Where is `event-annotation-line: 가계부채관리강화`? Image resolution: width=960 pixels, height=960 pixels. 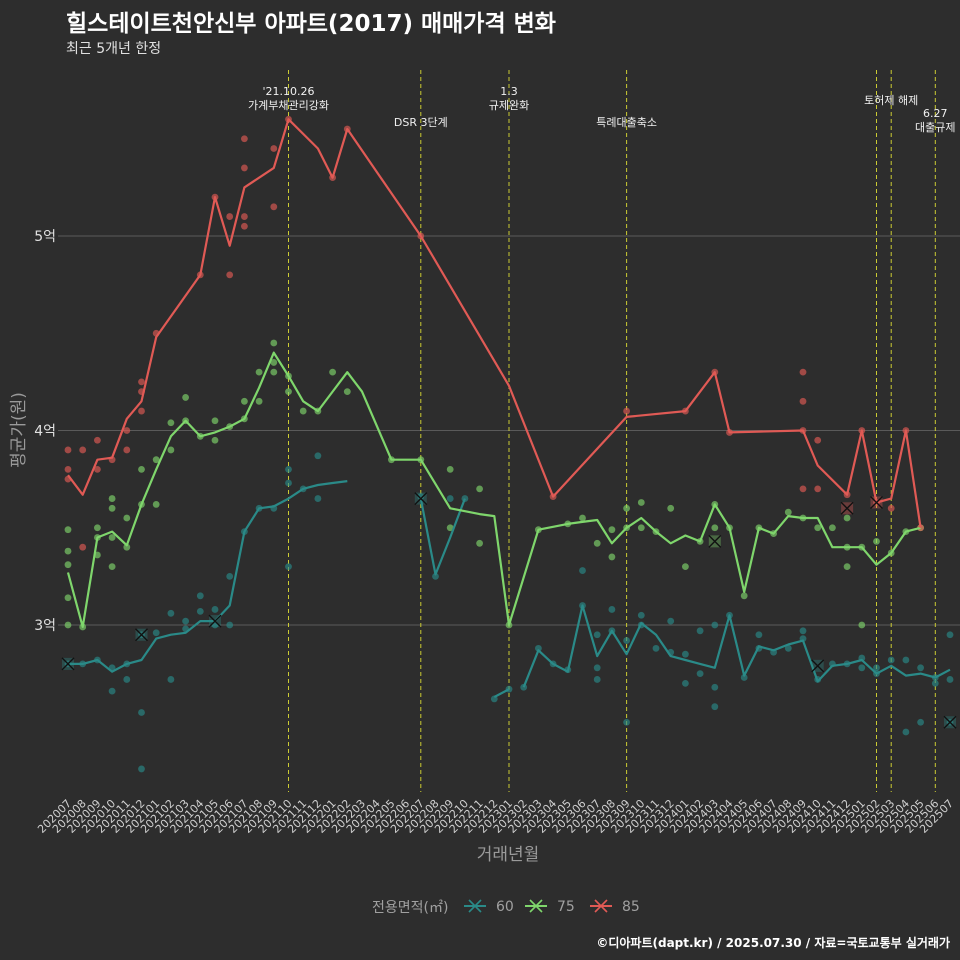 event-annotation-line: 가계부채관리강화 is located at coordinates (288, 105).